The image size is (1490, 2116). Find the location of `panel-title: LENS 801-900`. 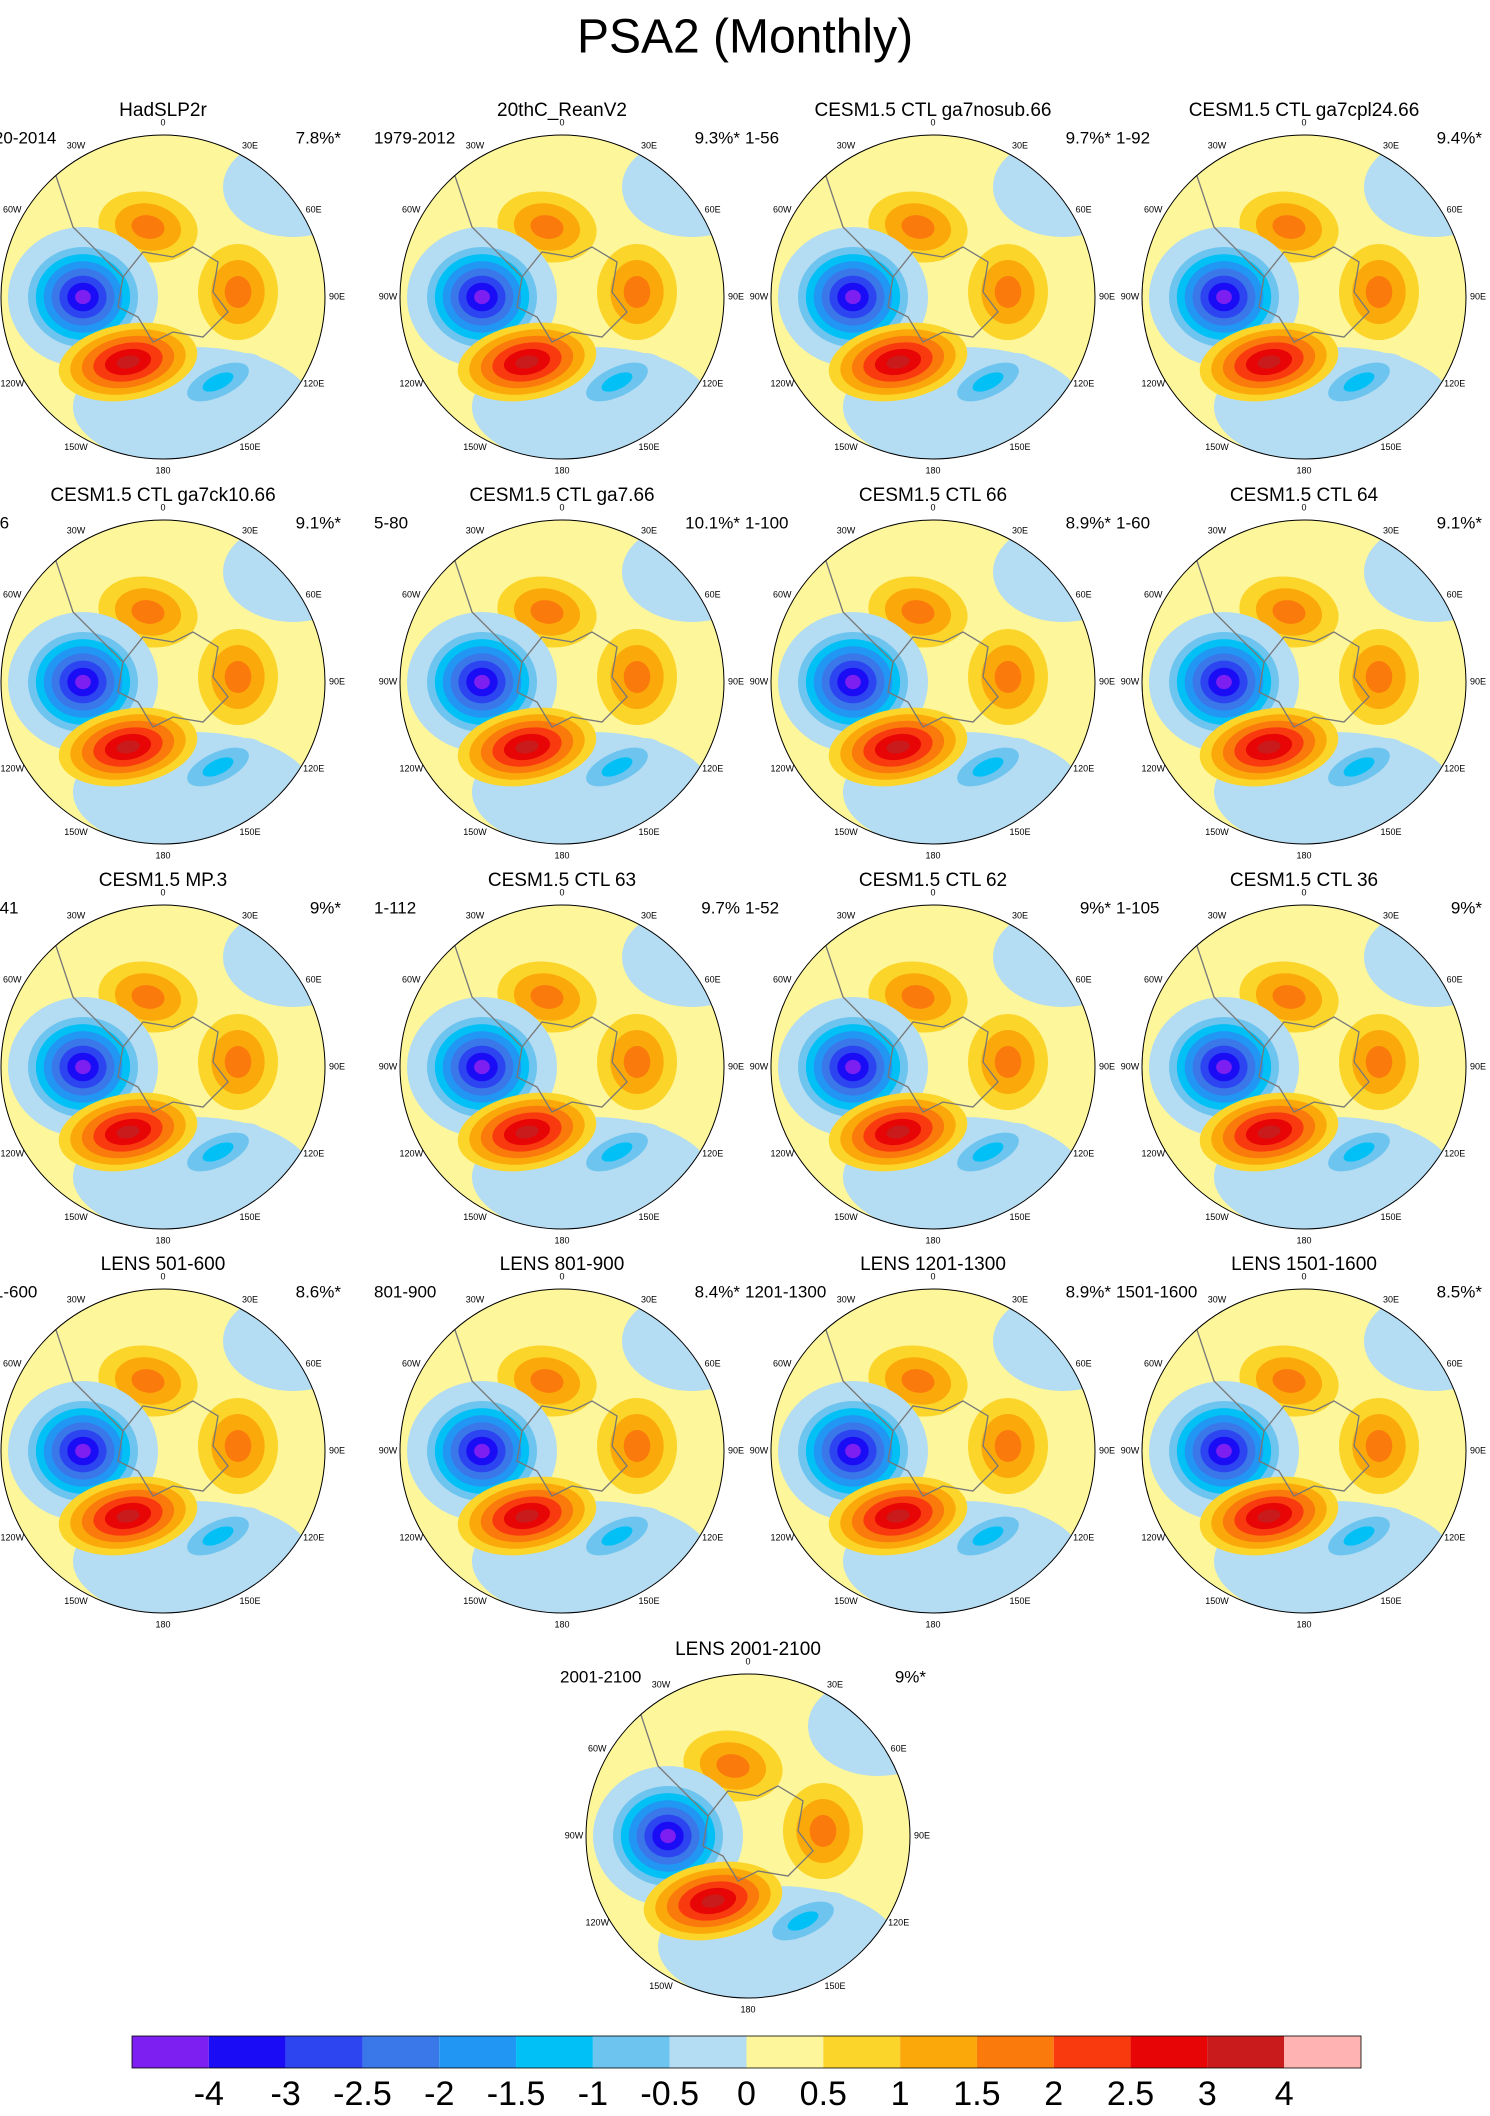

panel-title: LENS 801-900 is located at coordinates (562, 1264).